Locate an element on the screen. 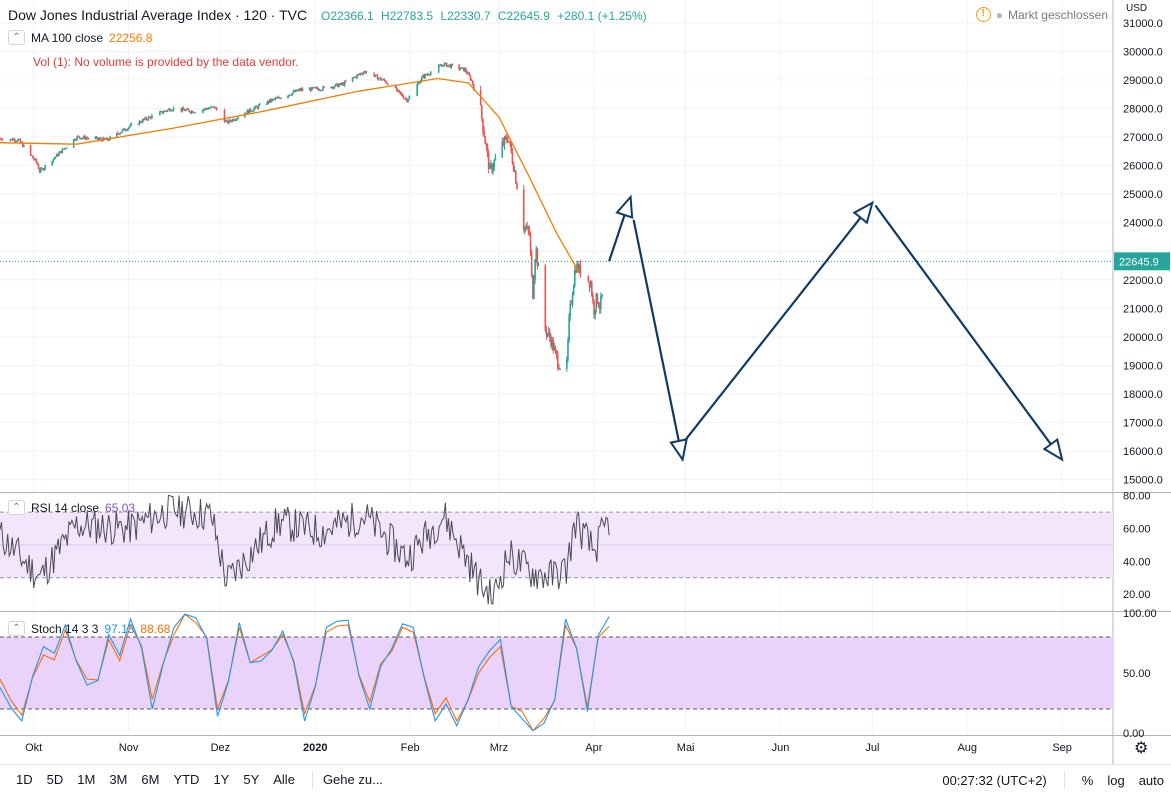  auto-toggle: auto is located at coordinates (1151, 780).